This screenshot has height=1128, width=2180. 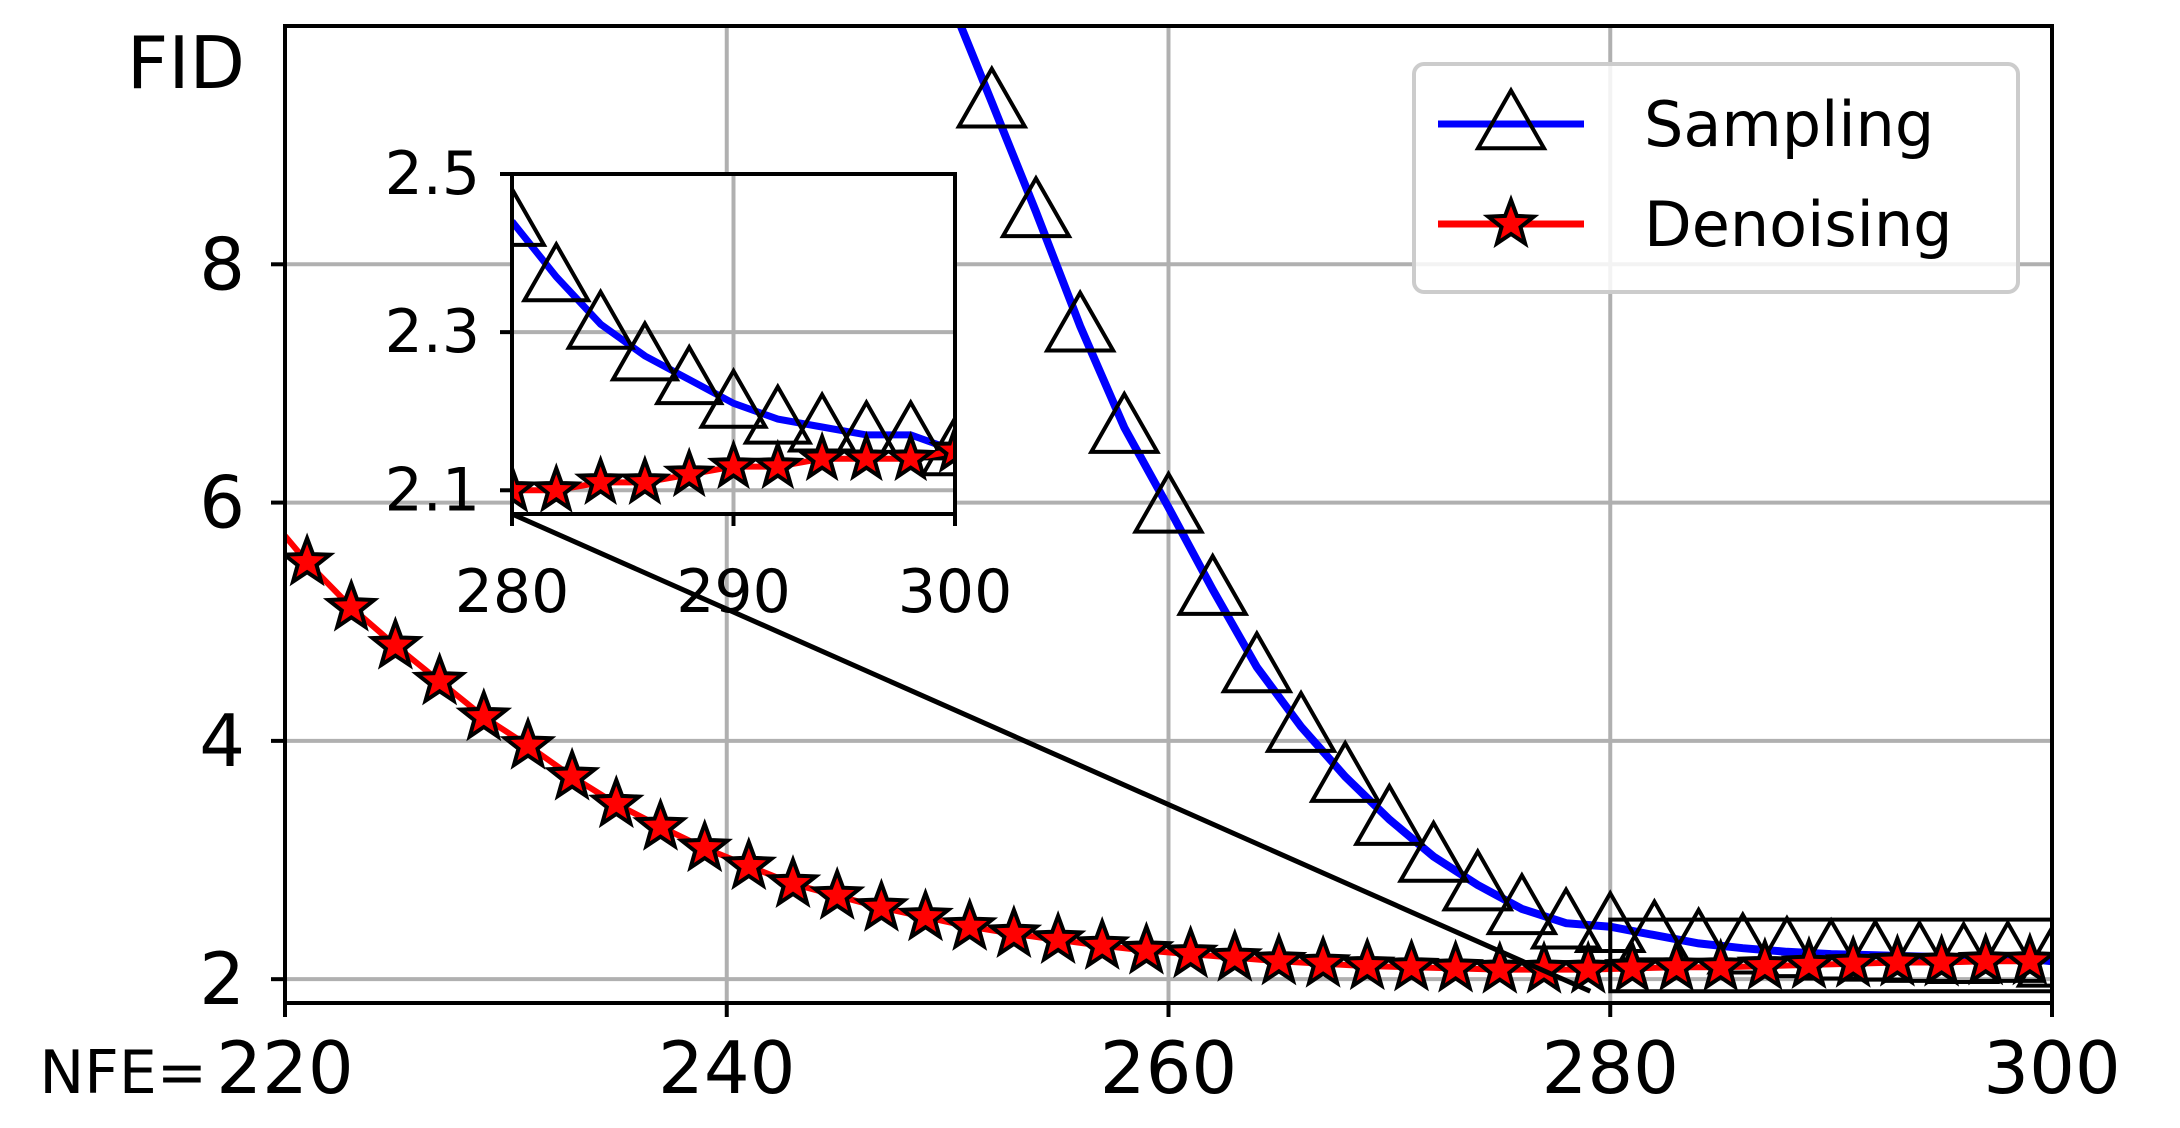 I want to click on y-tick-label-2: 2, so click(x=222, y=979).